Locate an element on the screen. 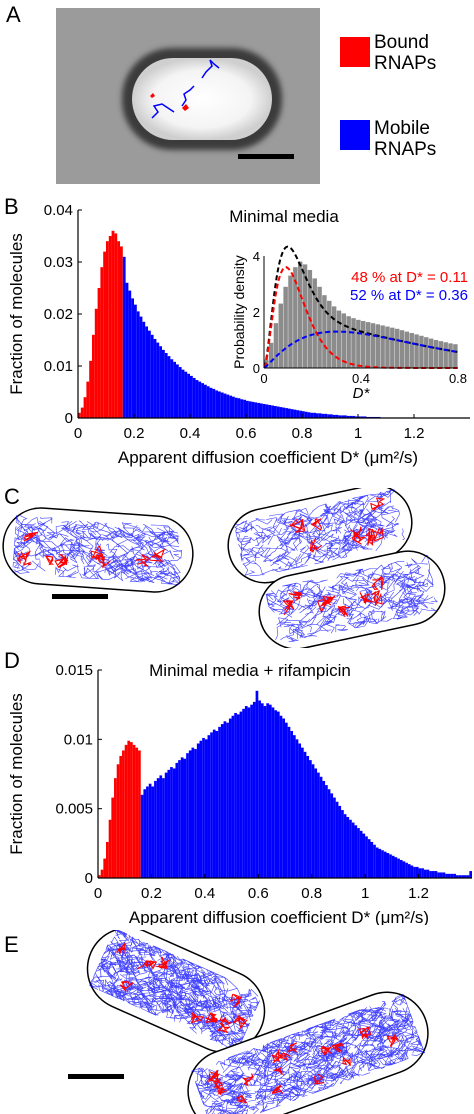  panel-label-c: C is located at coordinates (12, 496).